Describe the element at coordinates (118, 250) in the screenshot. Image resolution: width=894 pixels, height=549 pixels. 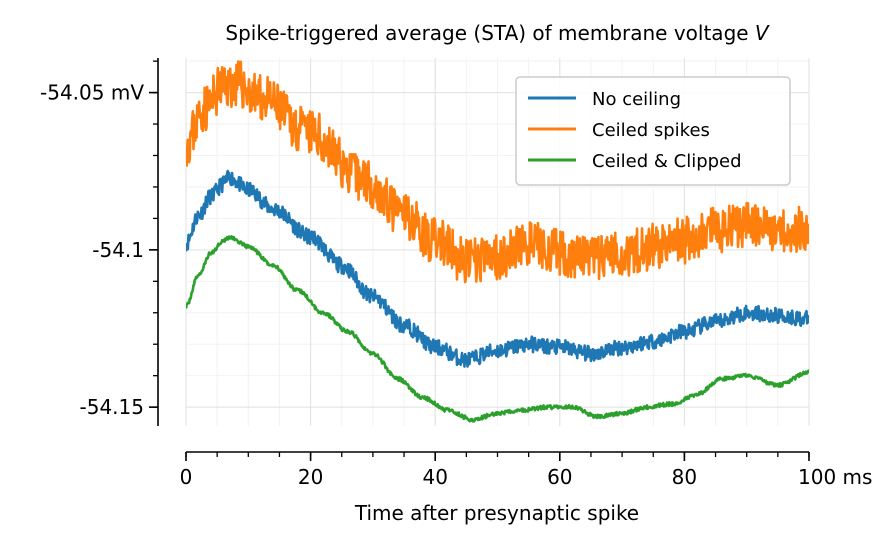
I see `y-tick-label: -54.1` at that location.